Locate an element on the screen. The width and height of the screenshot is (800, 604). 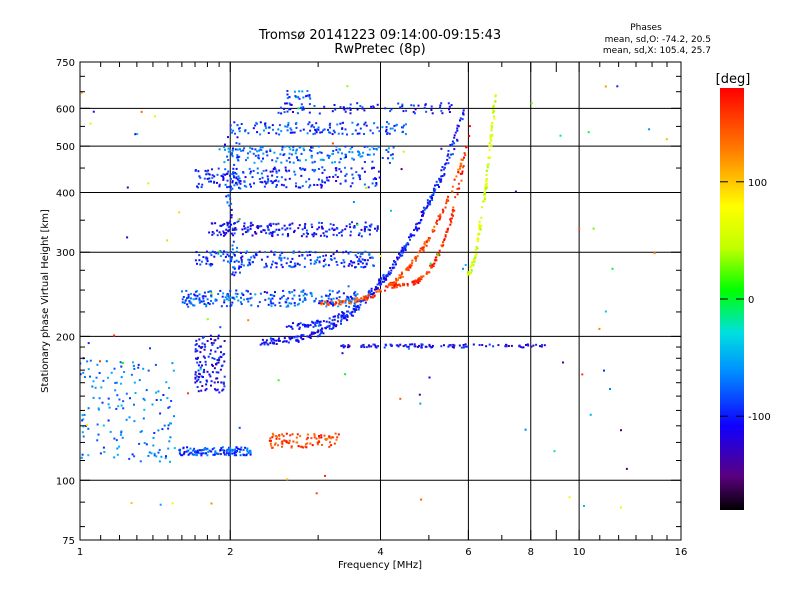
chart-subtitle: RwPretec (8p) is located at coordinates (379, 49).